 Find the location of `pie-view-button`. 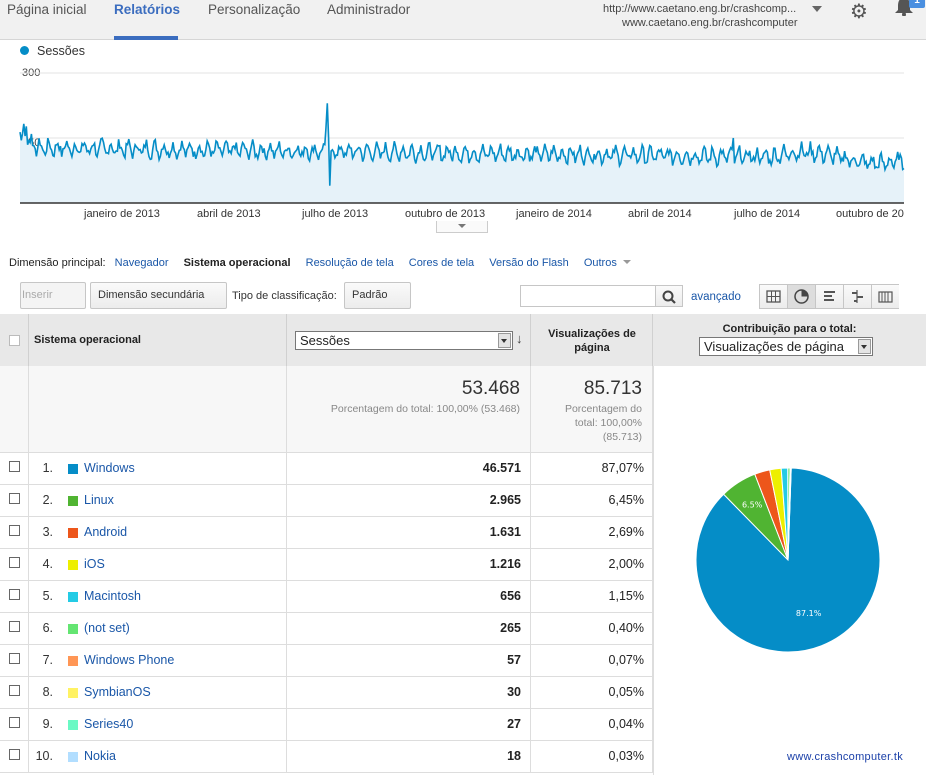

pie-view-button is located at coordinates (802, 296).